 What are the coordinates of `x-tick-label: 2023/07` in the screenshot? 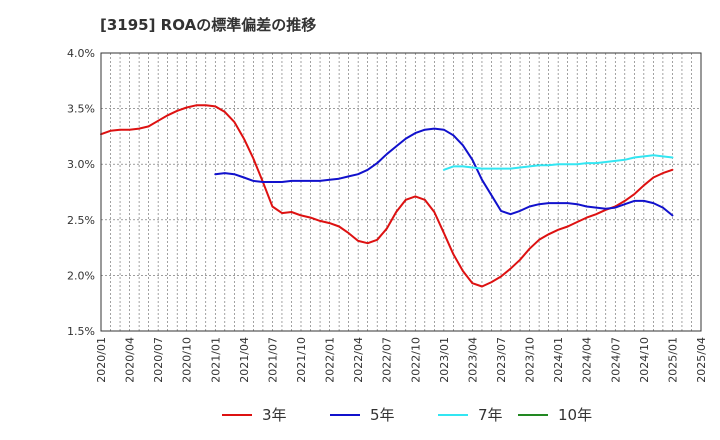 It's located at (501, 360).